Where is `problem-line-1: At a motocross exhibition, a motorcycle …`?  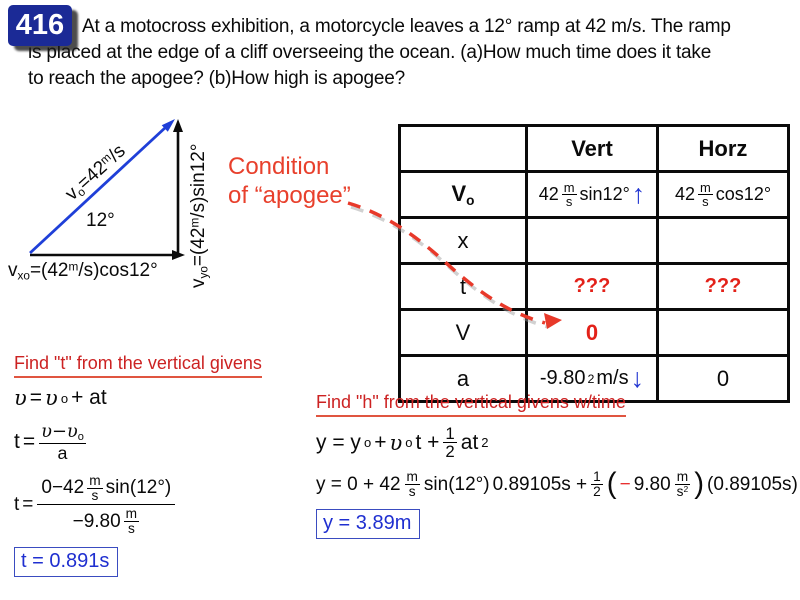
problem-line-1: At a motocross exhibition, a motorcycle … is located at coordinates (406, 26).